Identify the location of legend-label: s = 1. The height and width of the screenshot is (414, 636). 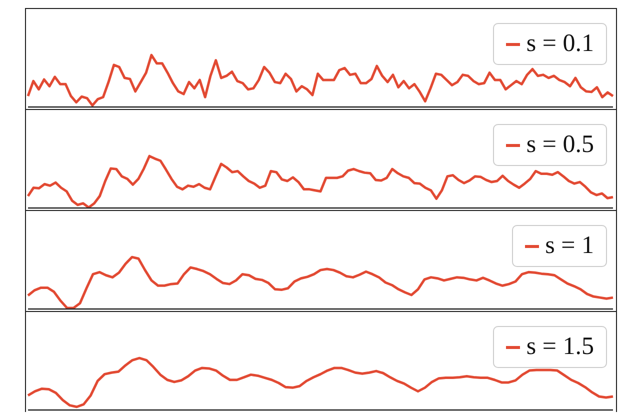
(569, 246).